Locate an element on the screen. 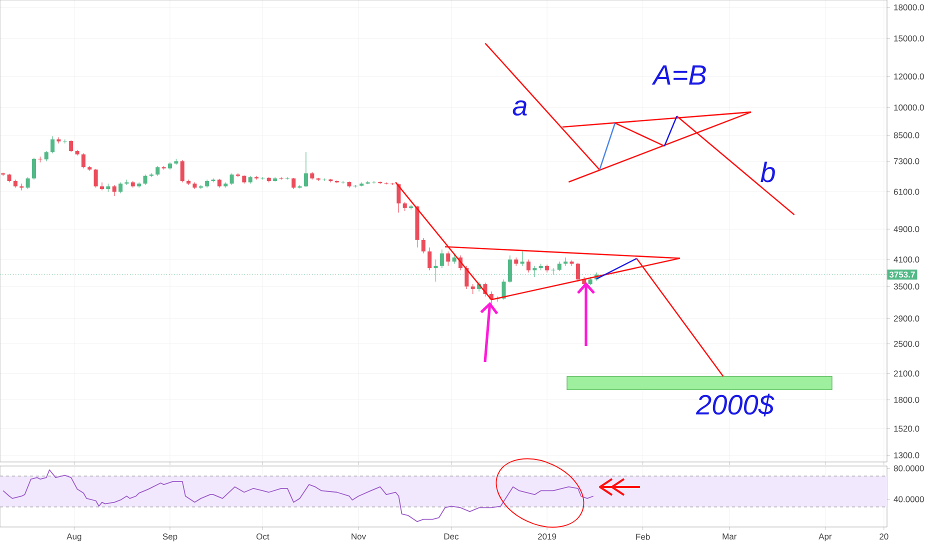  y-tick-label: 80.0000 is located at coordinates (909, 468).